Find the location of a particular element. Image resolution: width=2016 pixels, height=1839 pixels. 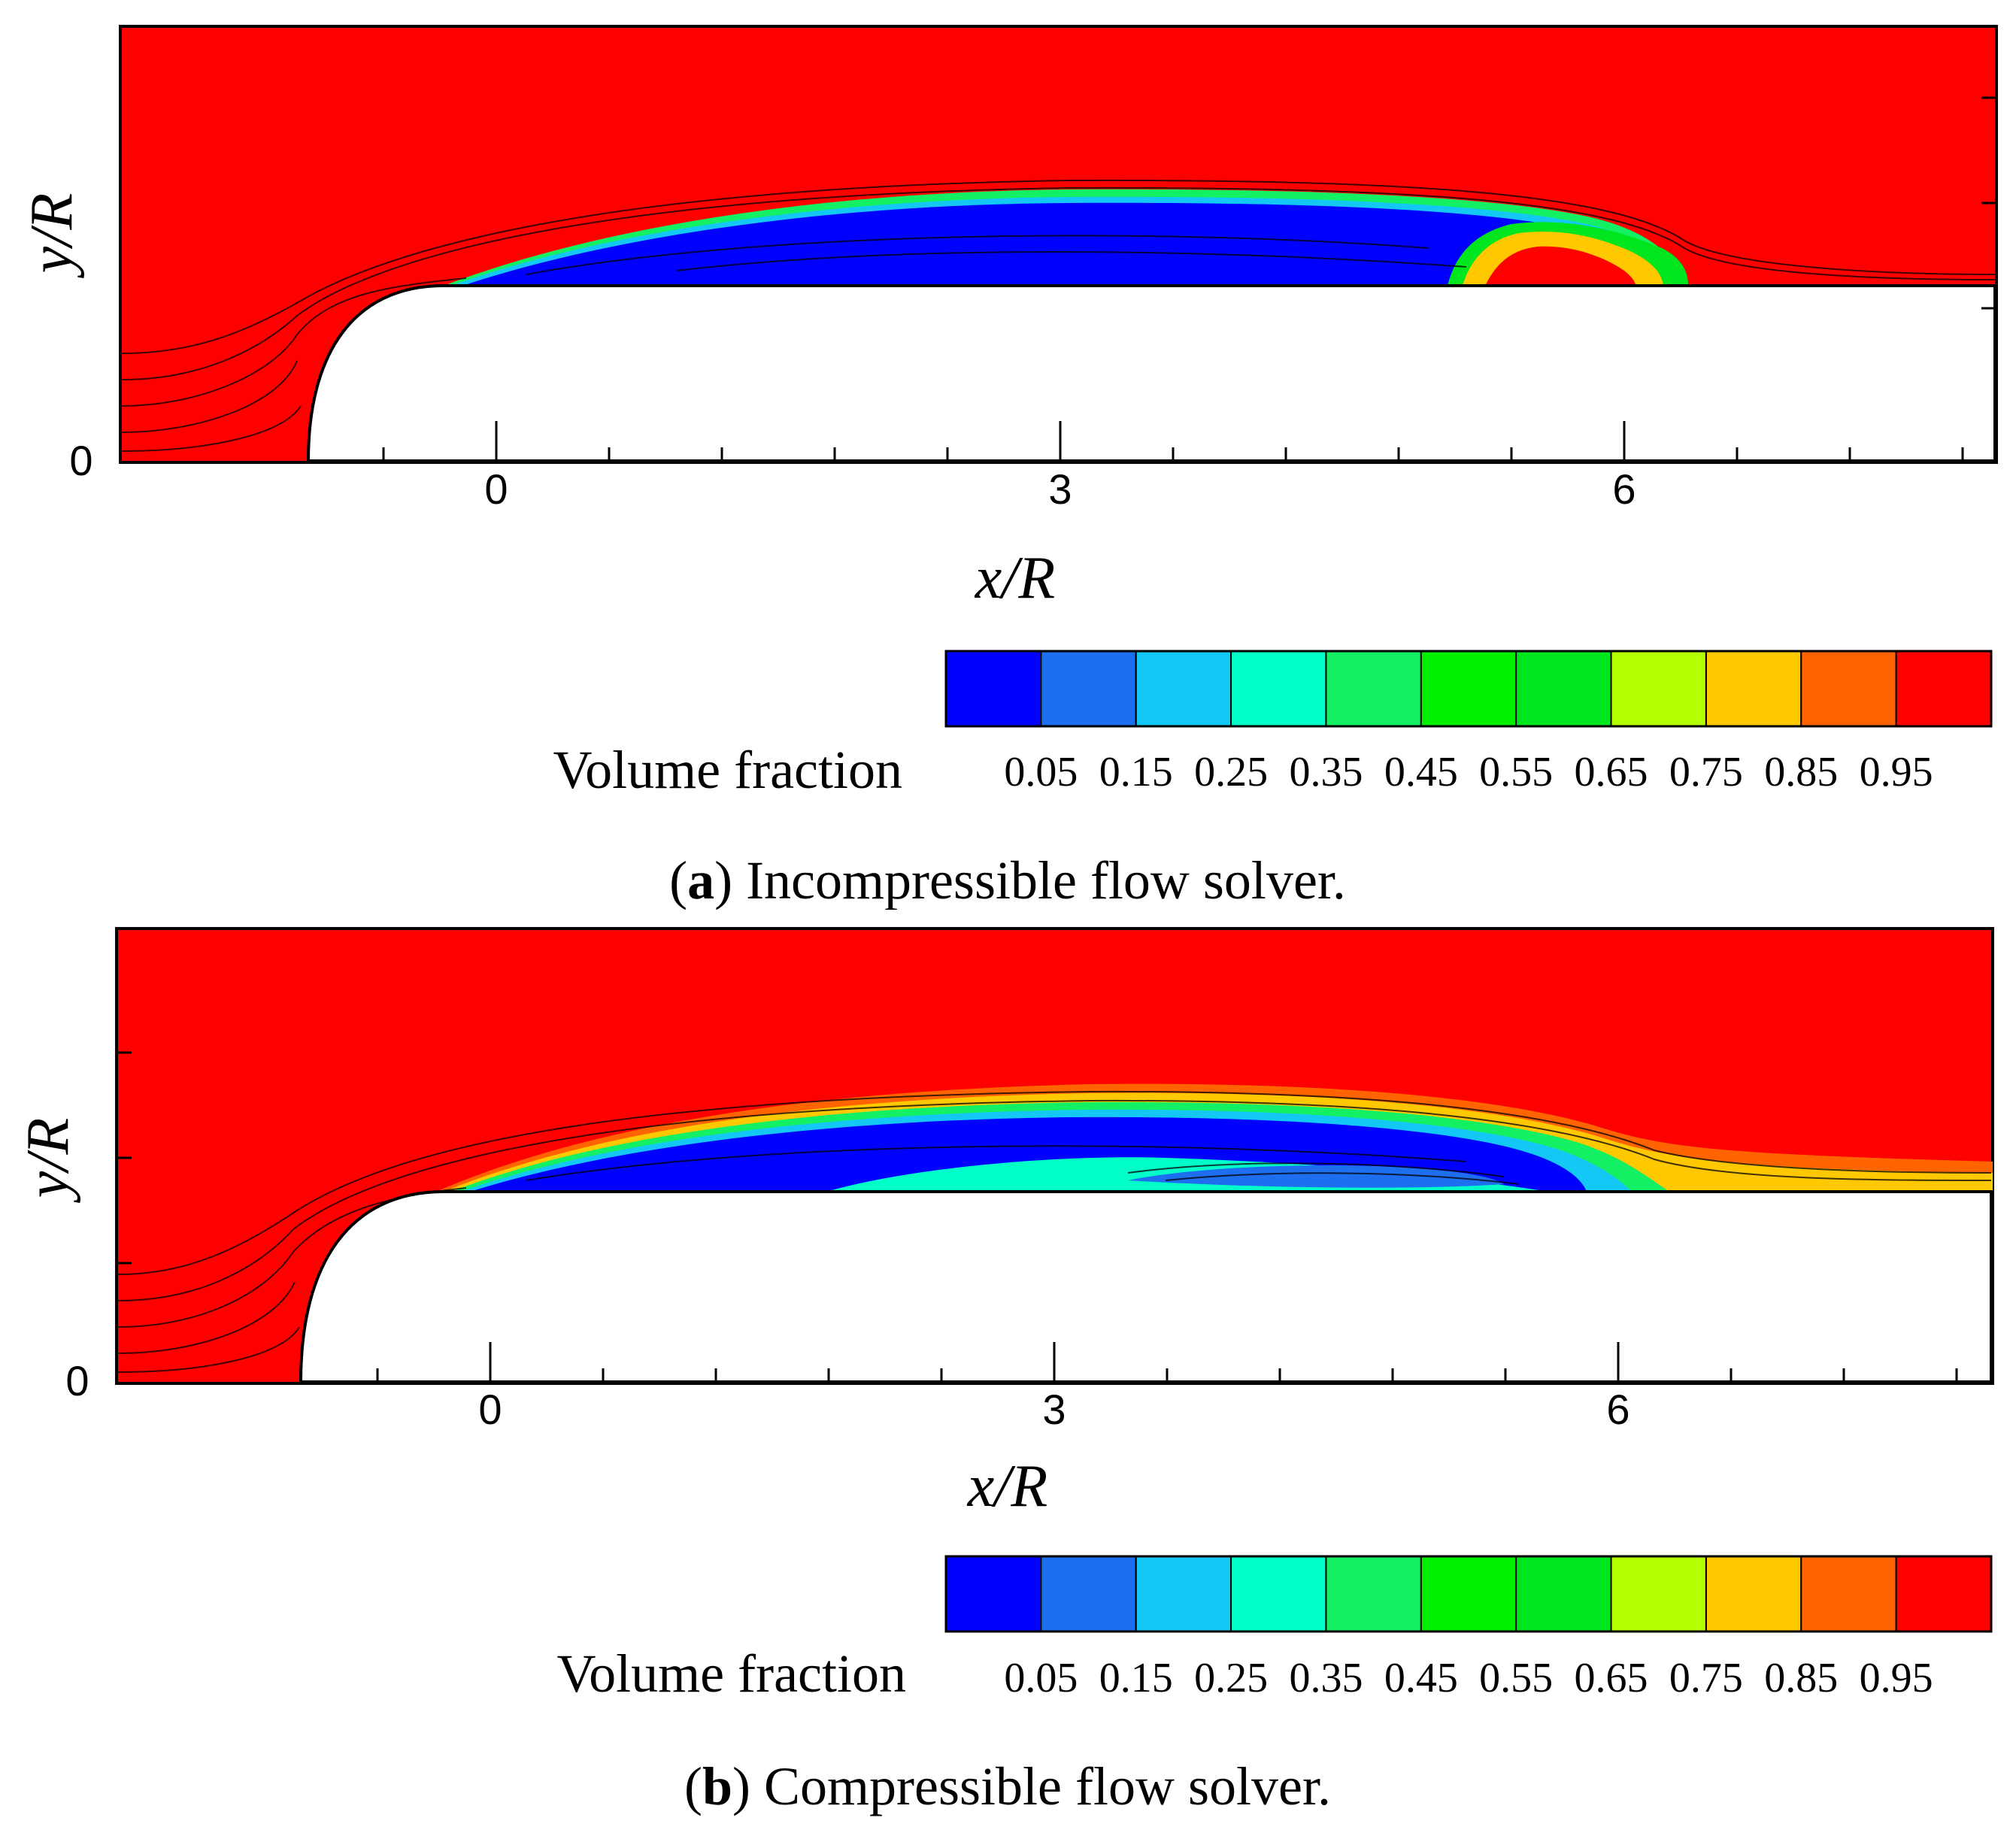

cavity-core is located at coordinates (1060, 244).